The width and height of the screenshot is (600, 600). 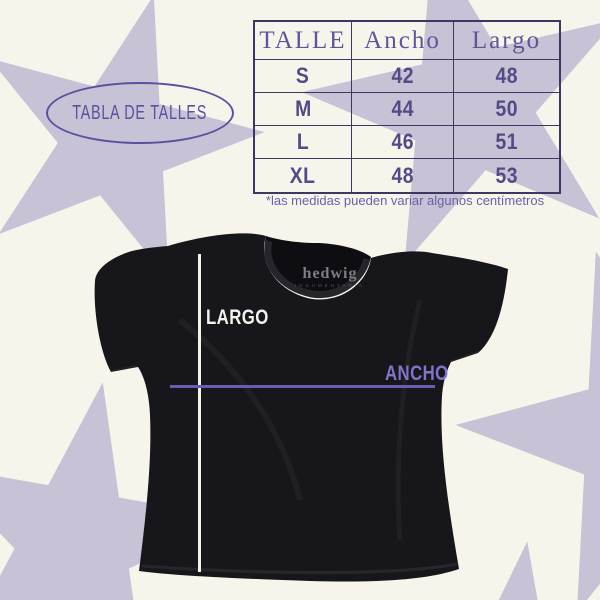 I want to click on star-decoration, so click(x=117, y=491).